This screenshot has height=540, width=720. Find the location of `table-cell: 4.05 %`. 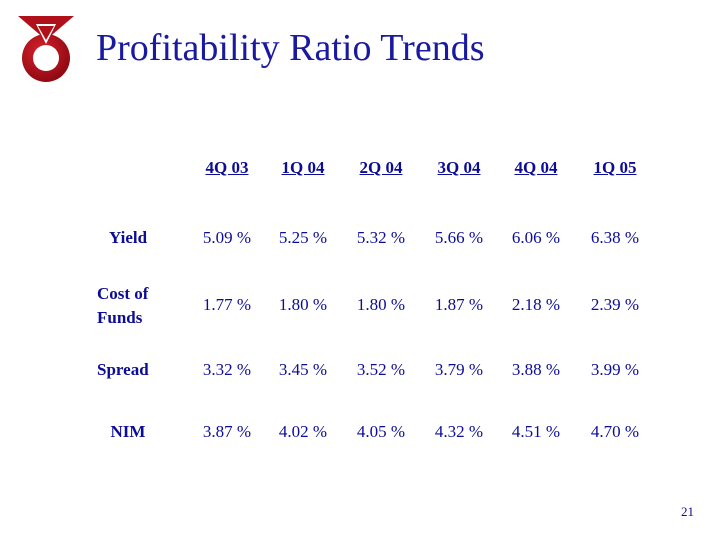

table-cell: 4.05 % is located at coordinates (381, 431).